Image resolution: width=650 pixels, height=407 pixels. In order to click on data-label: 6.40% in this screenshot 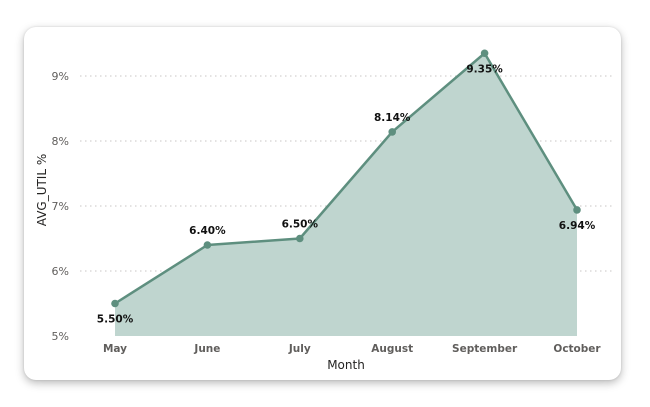, I will do `click(207, 231)`.